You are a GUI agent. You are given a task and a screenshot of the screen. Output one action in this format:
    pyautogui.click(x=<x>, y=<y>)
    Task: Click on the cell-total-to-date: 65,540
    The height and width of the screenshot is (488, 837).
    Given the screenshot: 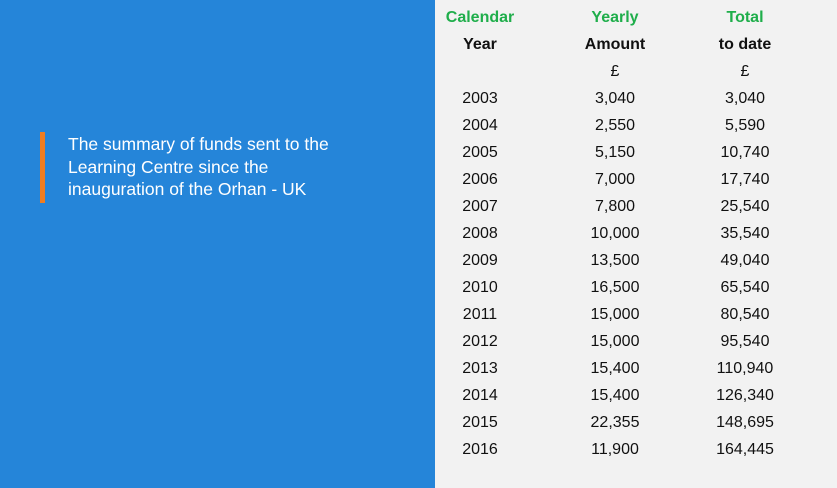 What is the action you would take?
    pyautogui.click(x=745, y=287)
    